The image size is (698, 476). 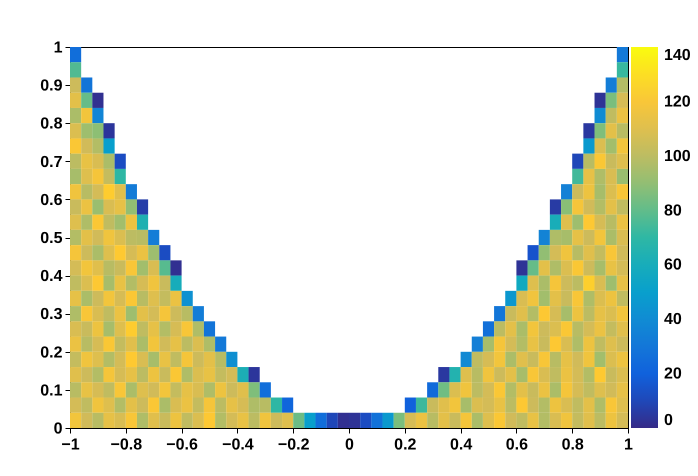 I want to click on y-tick-label: 0.5, so click(x=51, y=238).